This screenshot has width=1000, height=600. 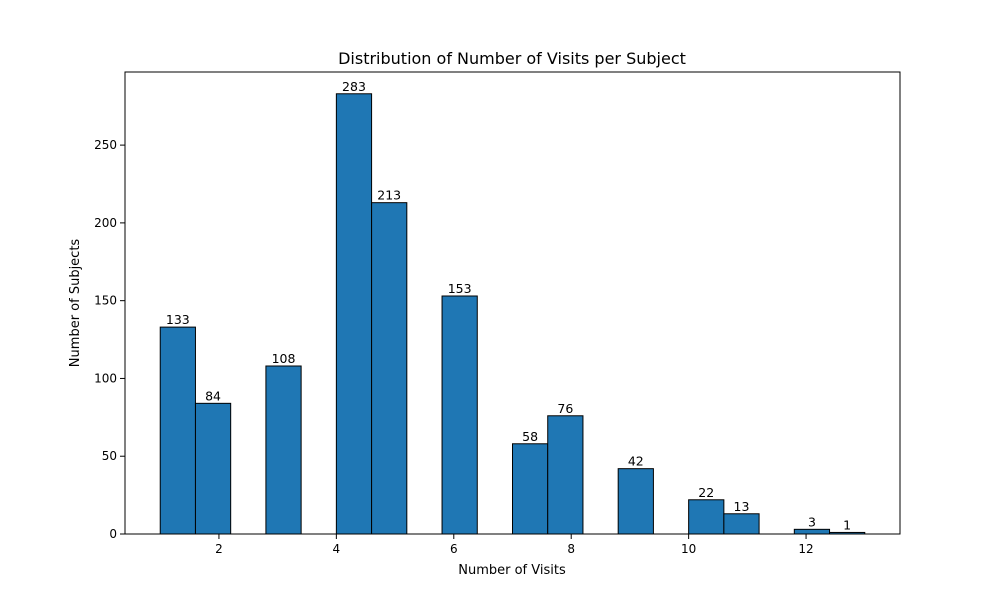 What do you see at coordinates (75, 303) in the screenshot?
I see `y-axis-label: Number of Subjects` at bounding box center [75, 303].